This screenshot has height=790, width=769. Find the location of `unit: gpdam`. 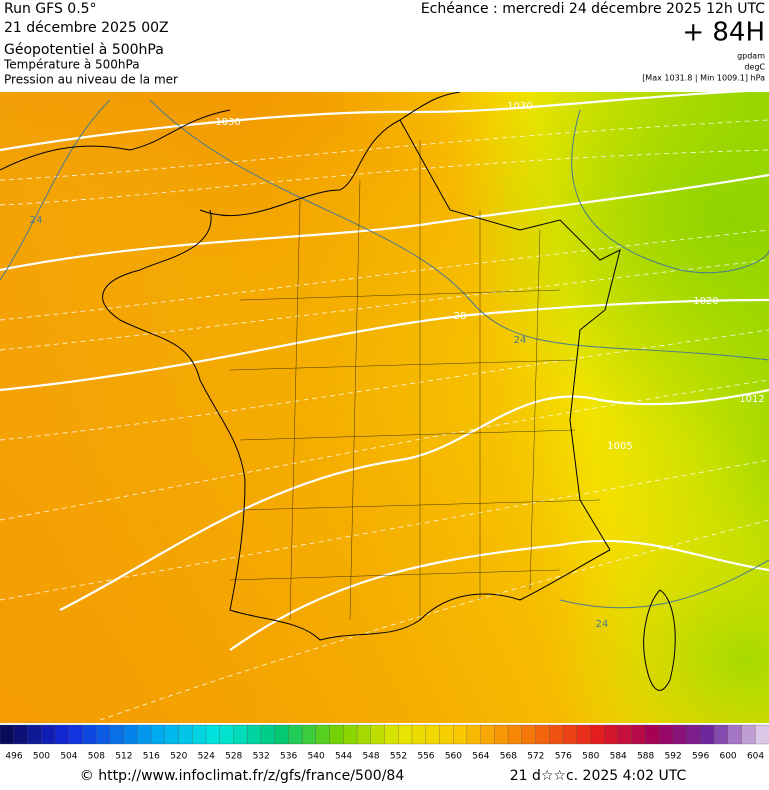

unit: gpdam is located at coordinates (751, 56).